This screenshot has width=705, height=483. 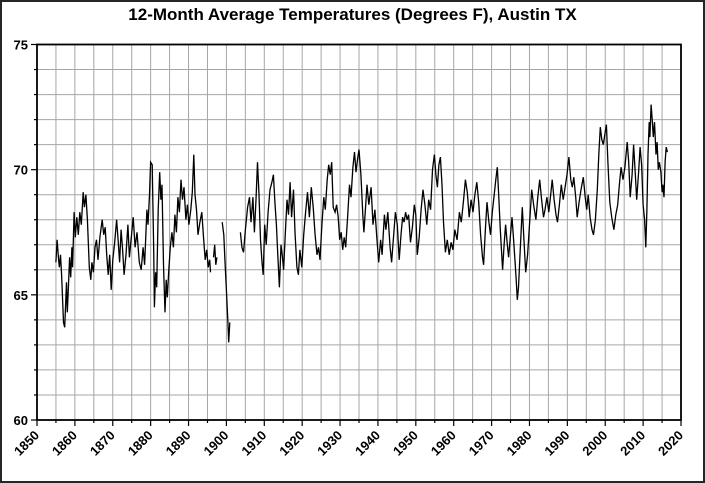 What do you see at coordinates (670, 443) in the screenshot?
I see `x-axis-label: 2020` at bounding box center [670, 443].